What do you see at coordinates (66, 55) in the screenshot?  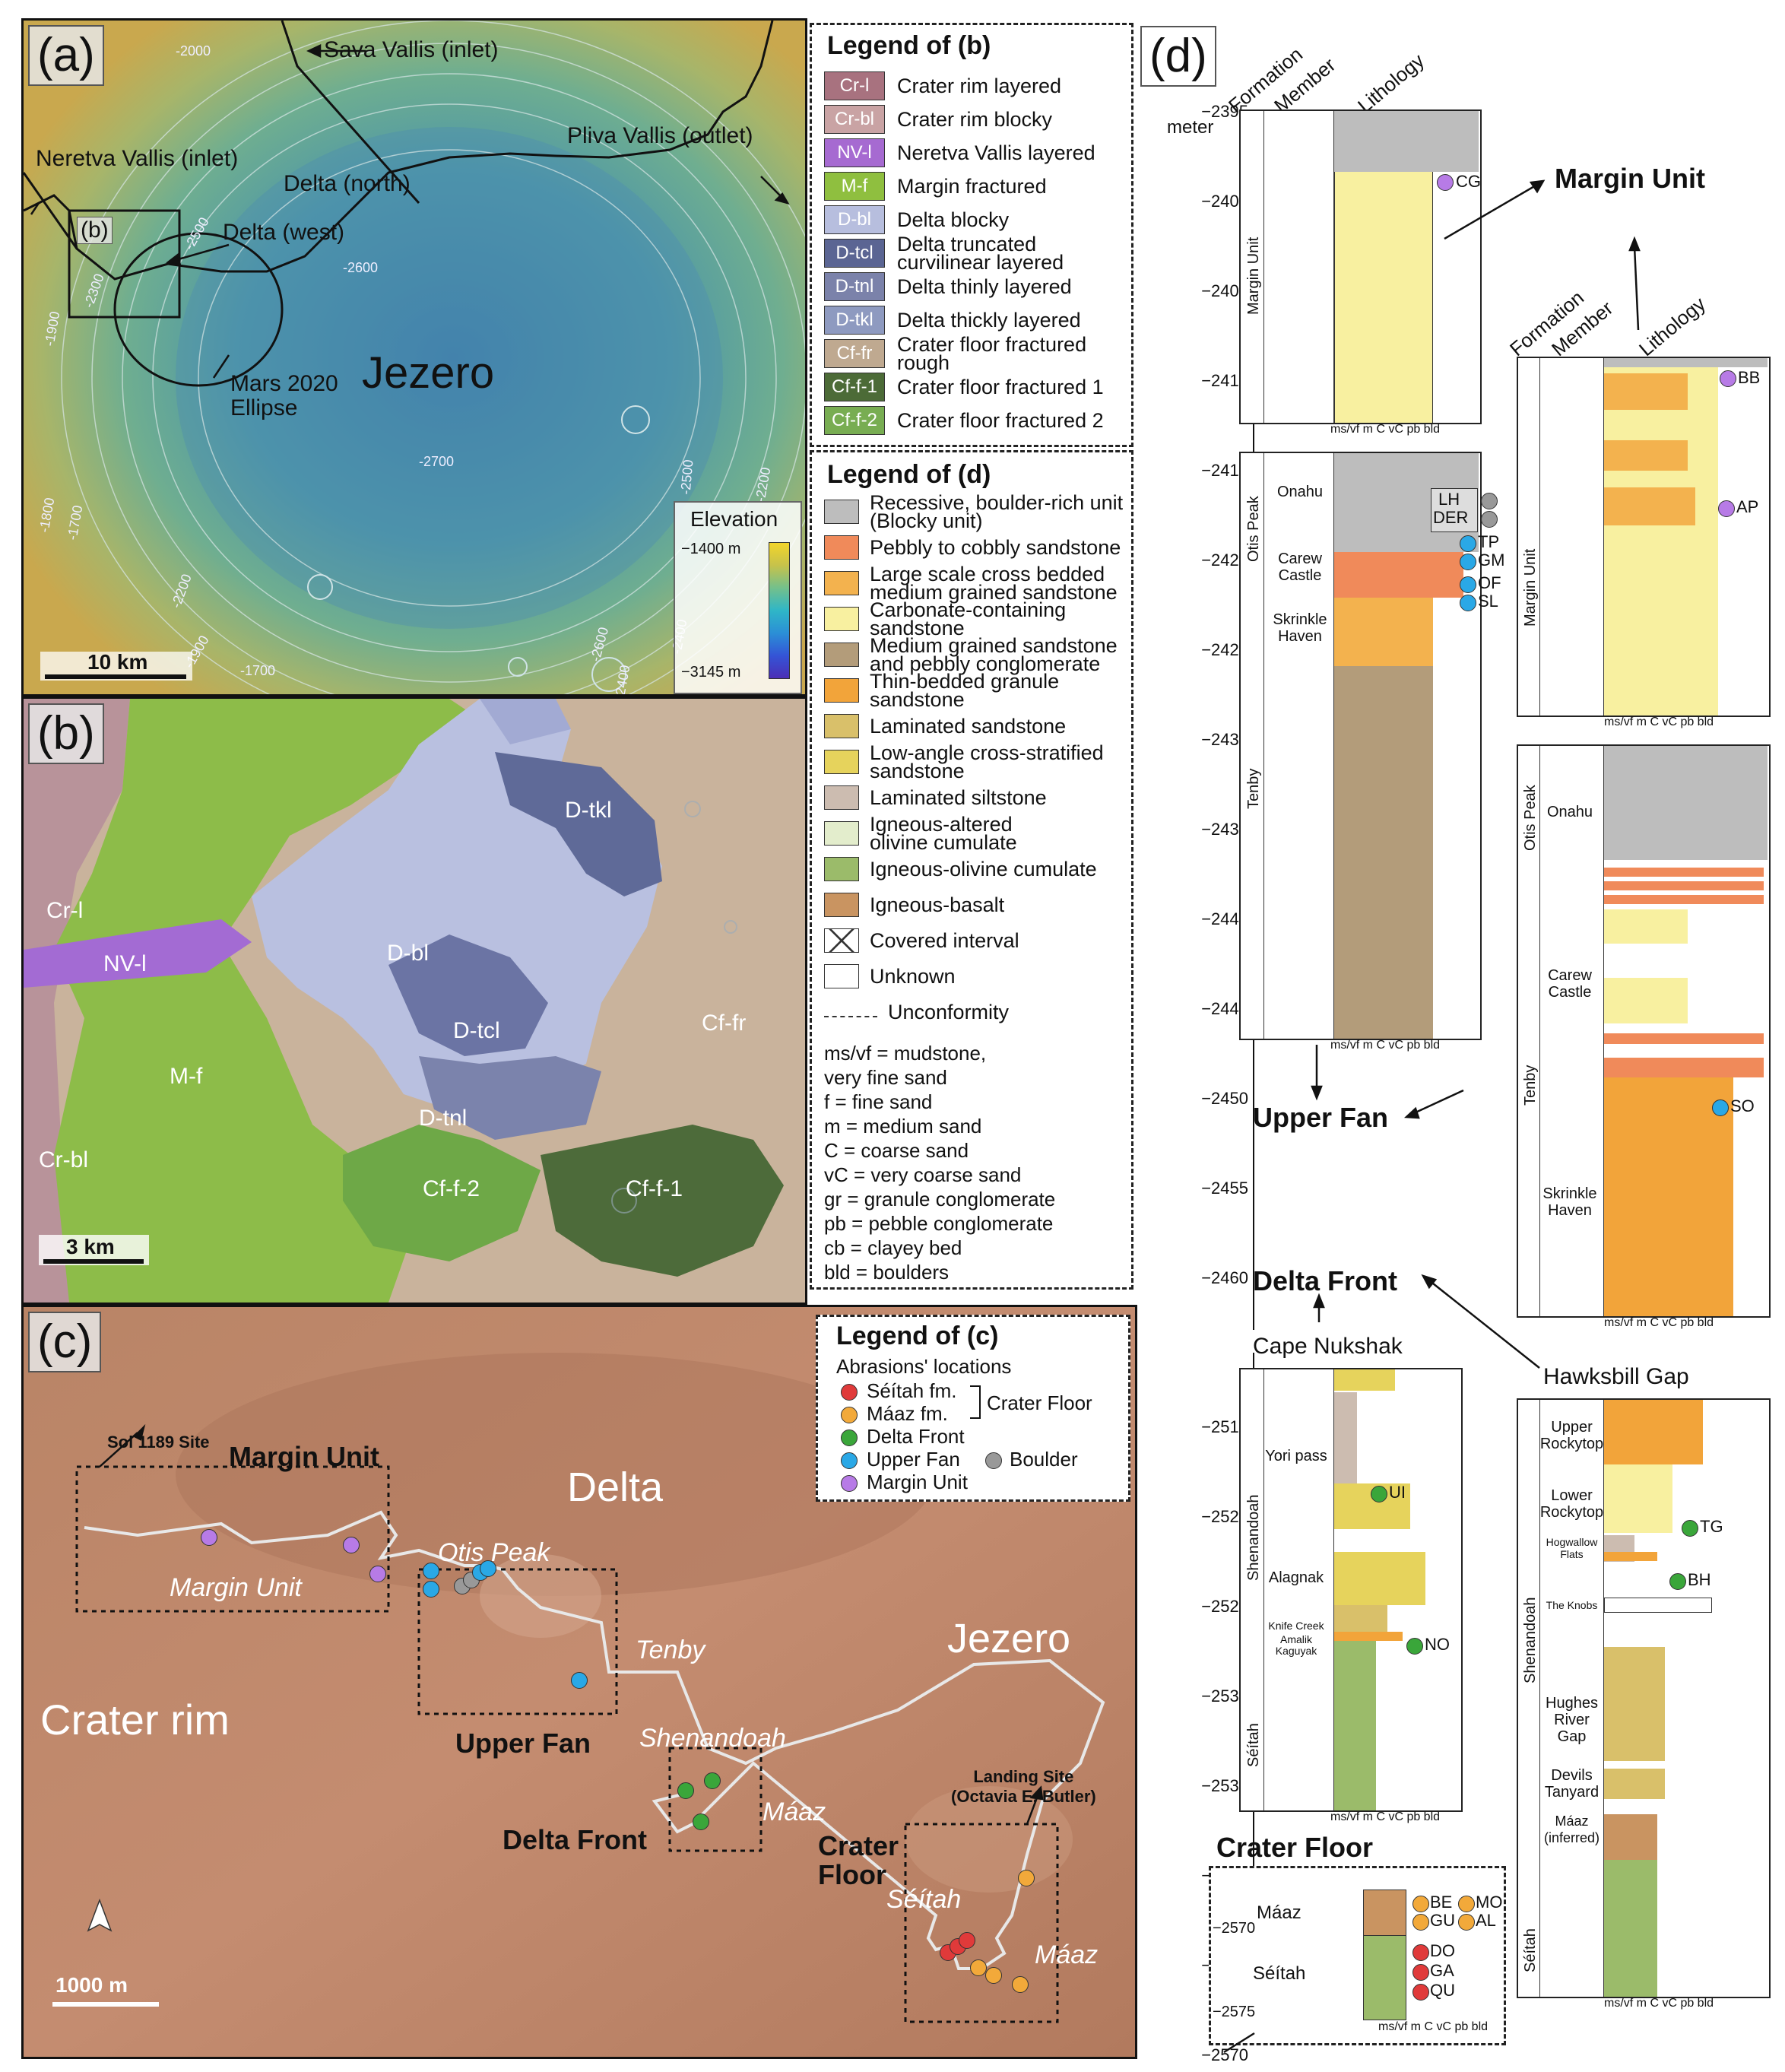 I see `panel-a-label: (a)` at bounding box center [66, 55].